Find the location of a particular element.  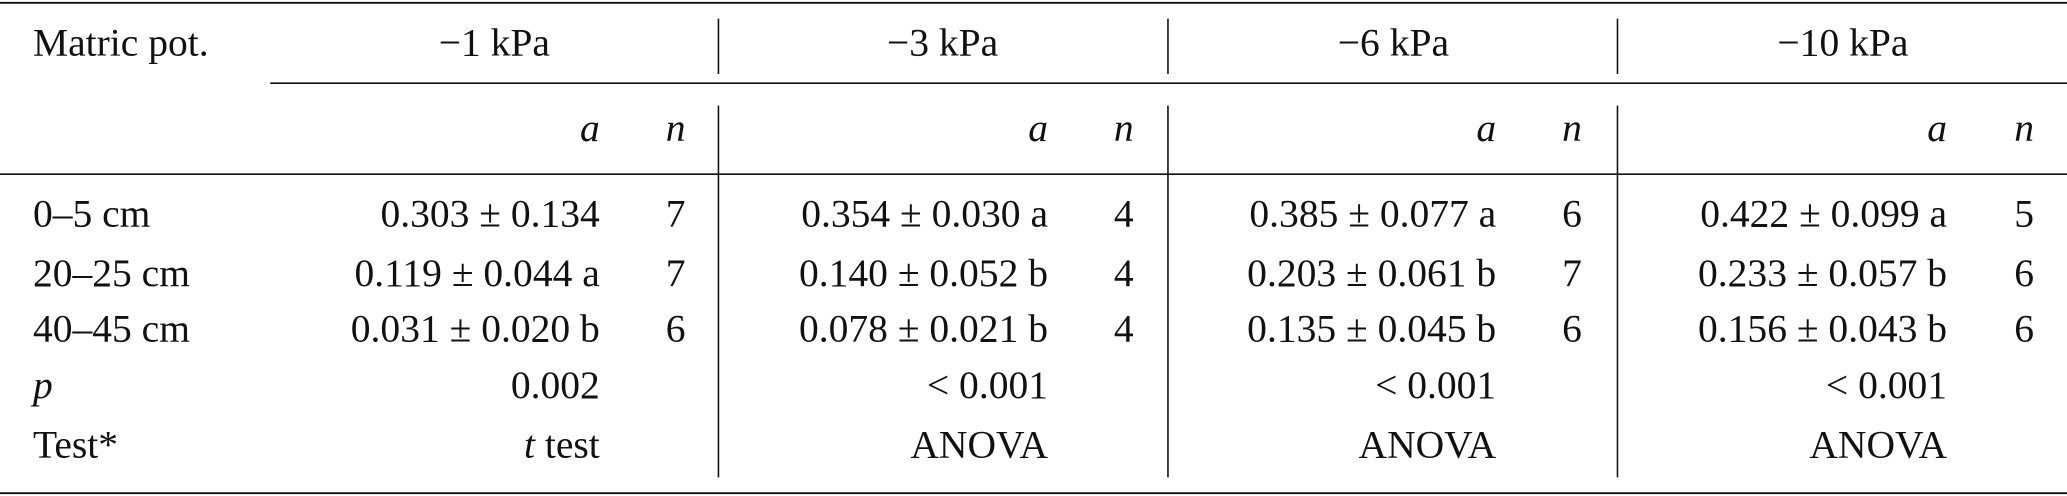

cell-value: 0.203 ± 0.061 b is located at coordinates (1371, 273).